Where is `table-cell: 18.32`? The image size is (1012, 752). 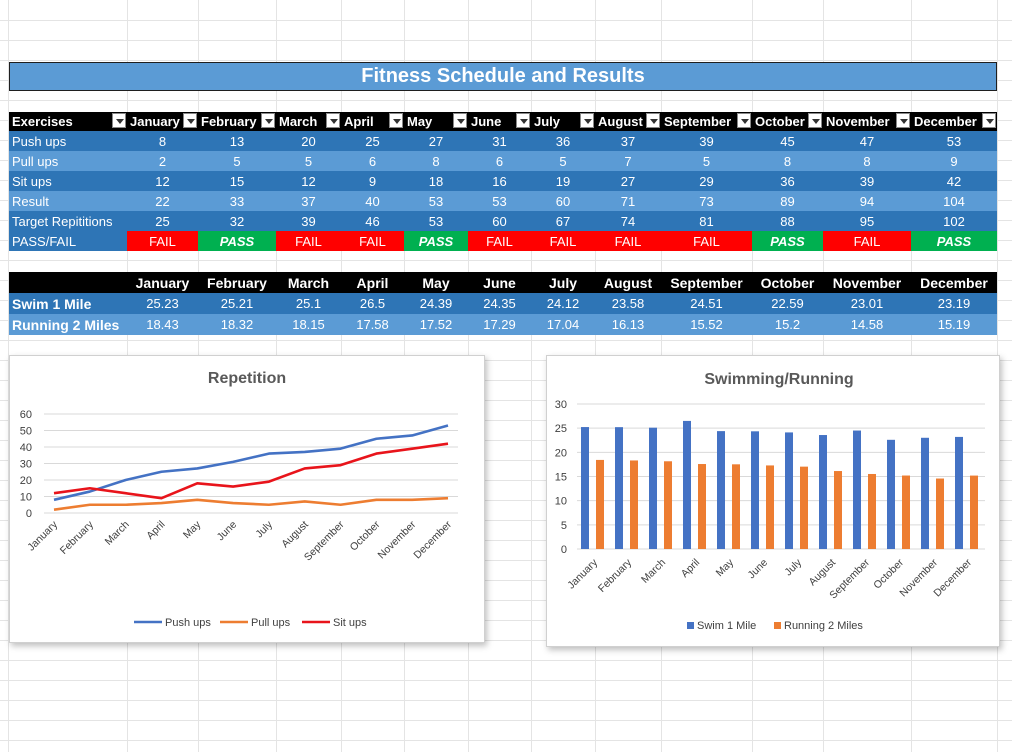 table-cell: 18.32 is located at coordinates (237, 324).